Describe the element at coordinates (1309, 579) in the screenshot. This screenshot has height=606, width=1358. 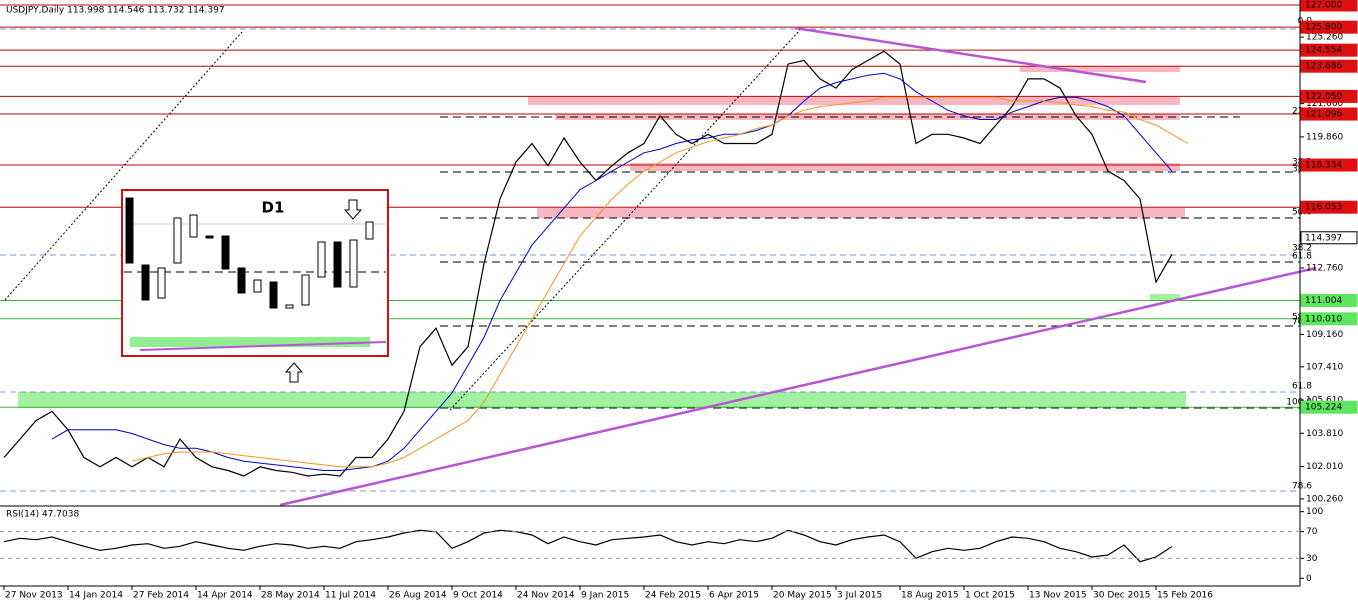
I see `y-tick-label: 0` at that location.